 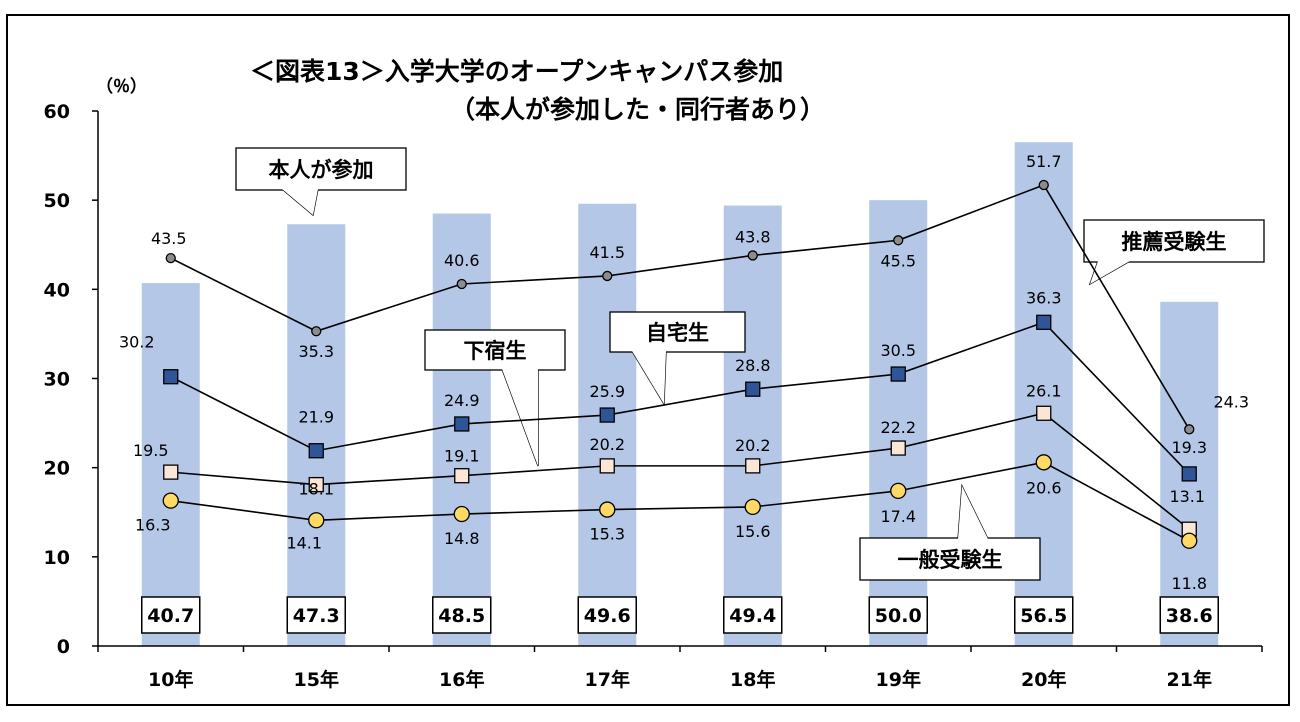 I want to click on y-tick-label: 10, so click(x=57, y=558).